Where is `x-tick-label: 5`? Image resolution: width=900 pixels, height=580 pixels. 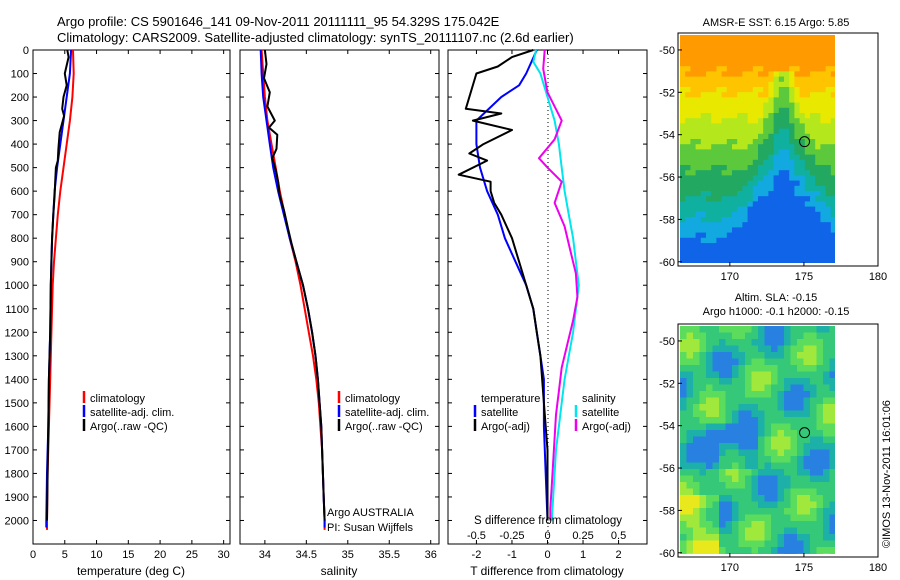 x-tick-label: 5 is located at coordinates (65, 555).